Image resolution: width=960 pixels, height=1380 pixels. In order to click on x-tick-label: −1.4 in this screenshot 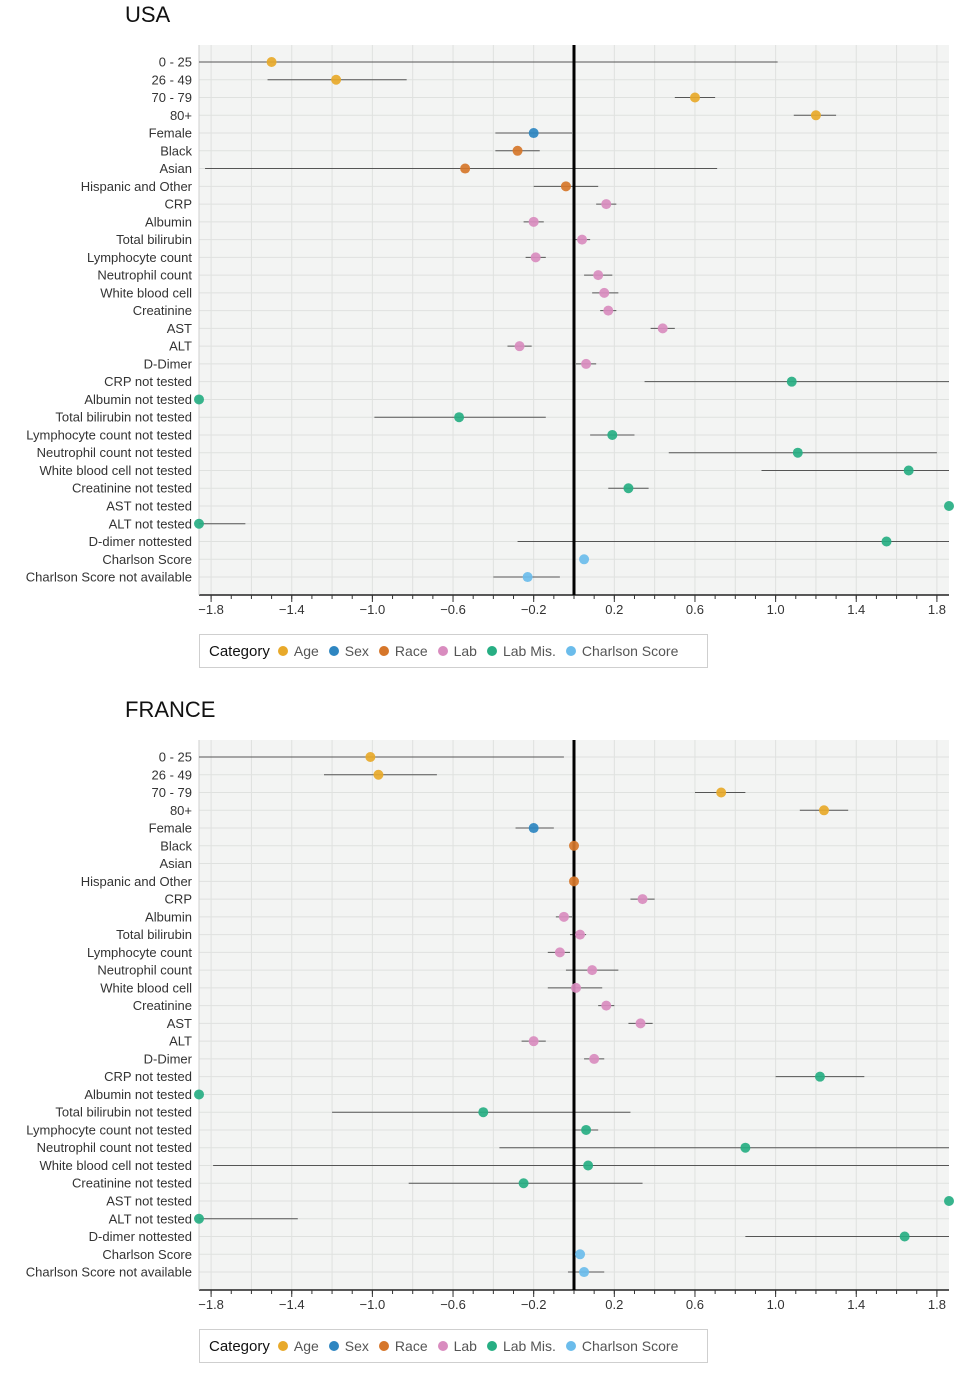, I will do `click(292, 609)`.